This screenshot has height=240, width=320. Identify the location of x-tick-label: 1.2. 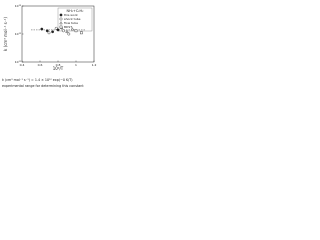
(94, 65).